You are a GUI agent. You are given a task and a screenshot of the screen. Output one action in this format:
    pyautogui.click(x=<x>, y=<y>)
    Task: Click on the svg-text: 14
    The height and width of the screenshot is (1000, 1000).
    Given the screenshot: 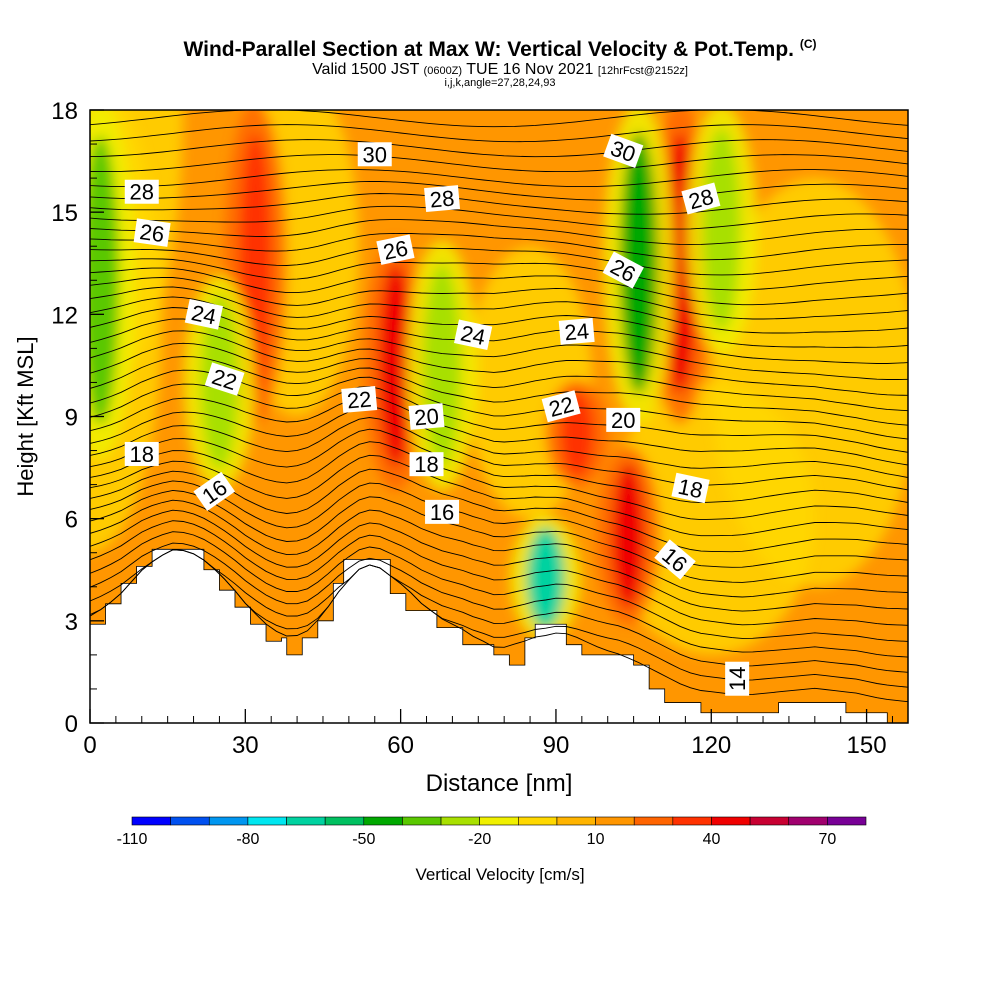 What is the action you would take?
    pyautogui.click(x=737, y=678)
    